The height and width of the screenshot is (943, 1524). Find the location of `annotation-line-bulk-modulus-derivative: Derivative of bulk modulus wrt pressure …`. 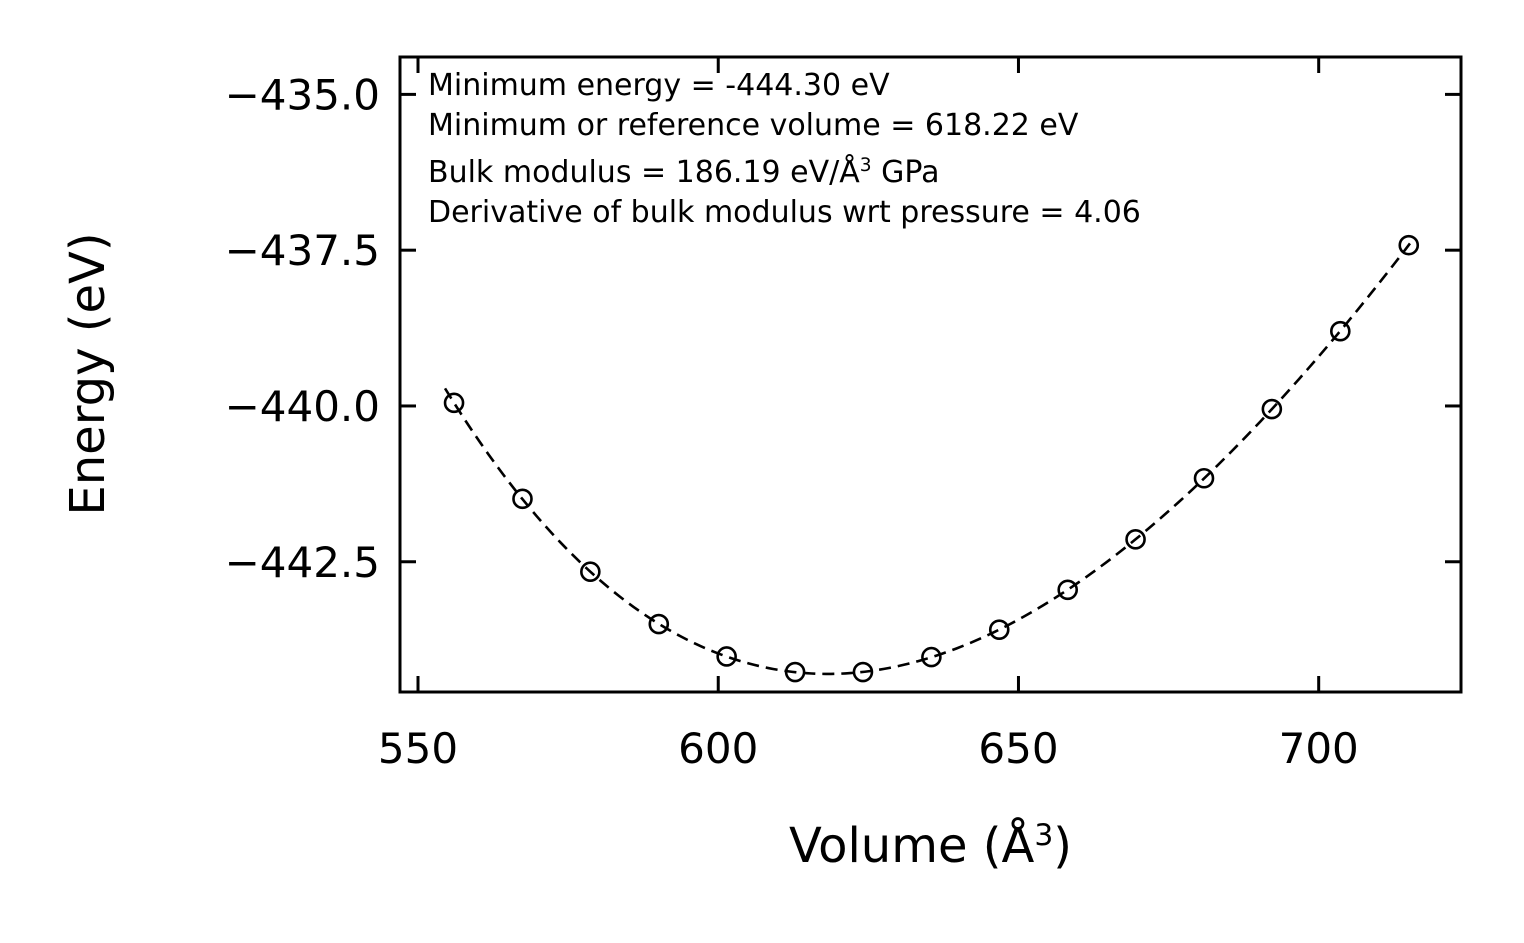

annotation-line-bulk-modulus-derivative: Derivative of bulk modulus wrt pressure … is located at coordinates (784, 212).